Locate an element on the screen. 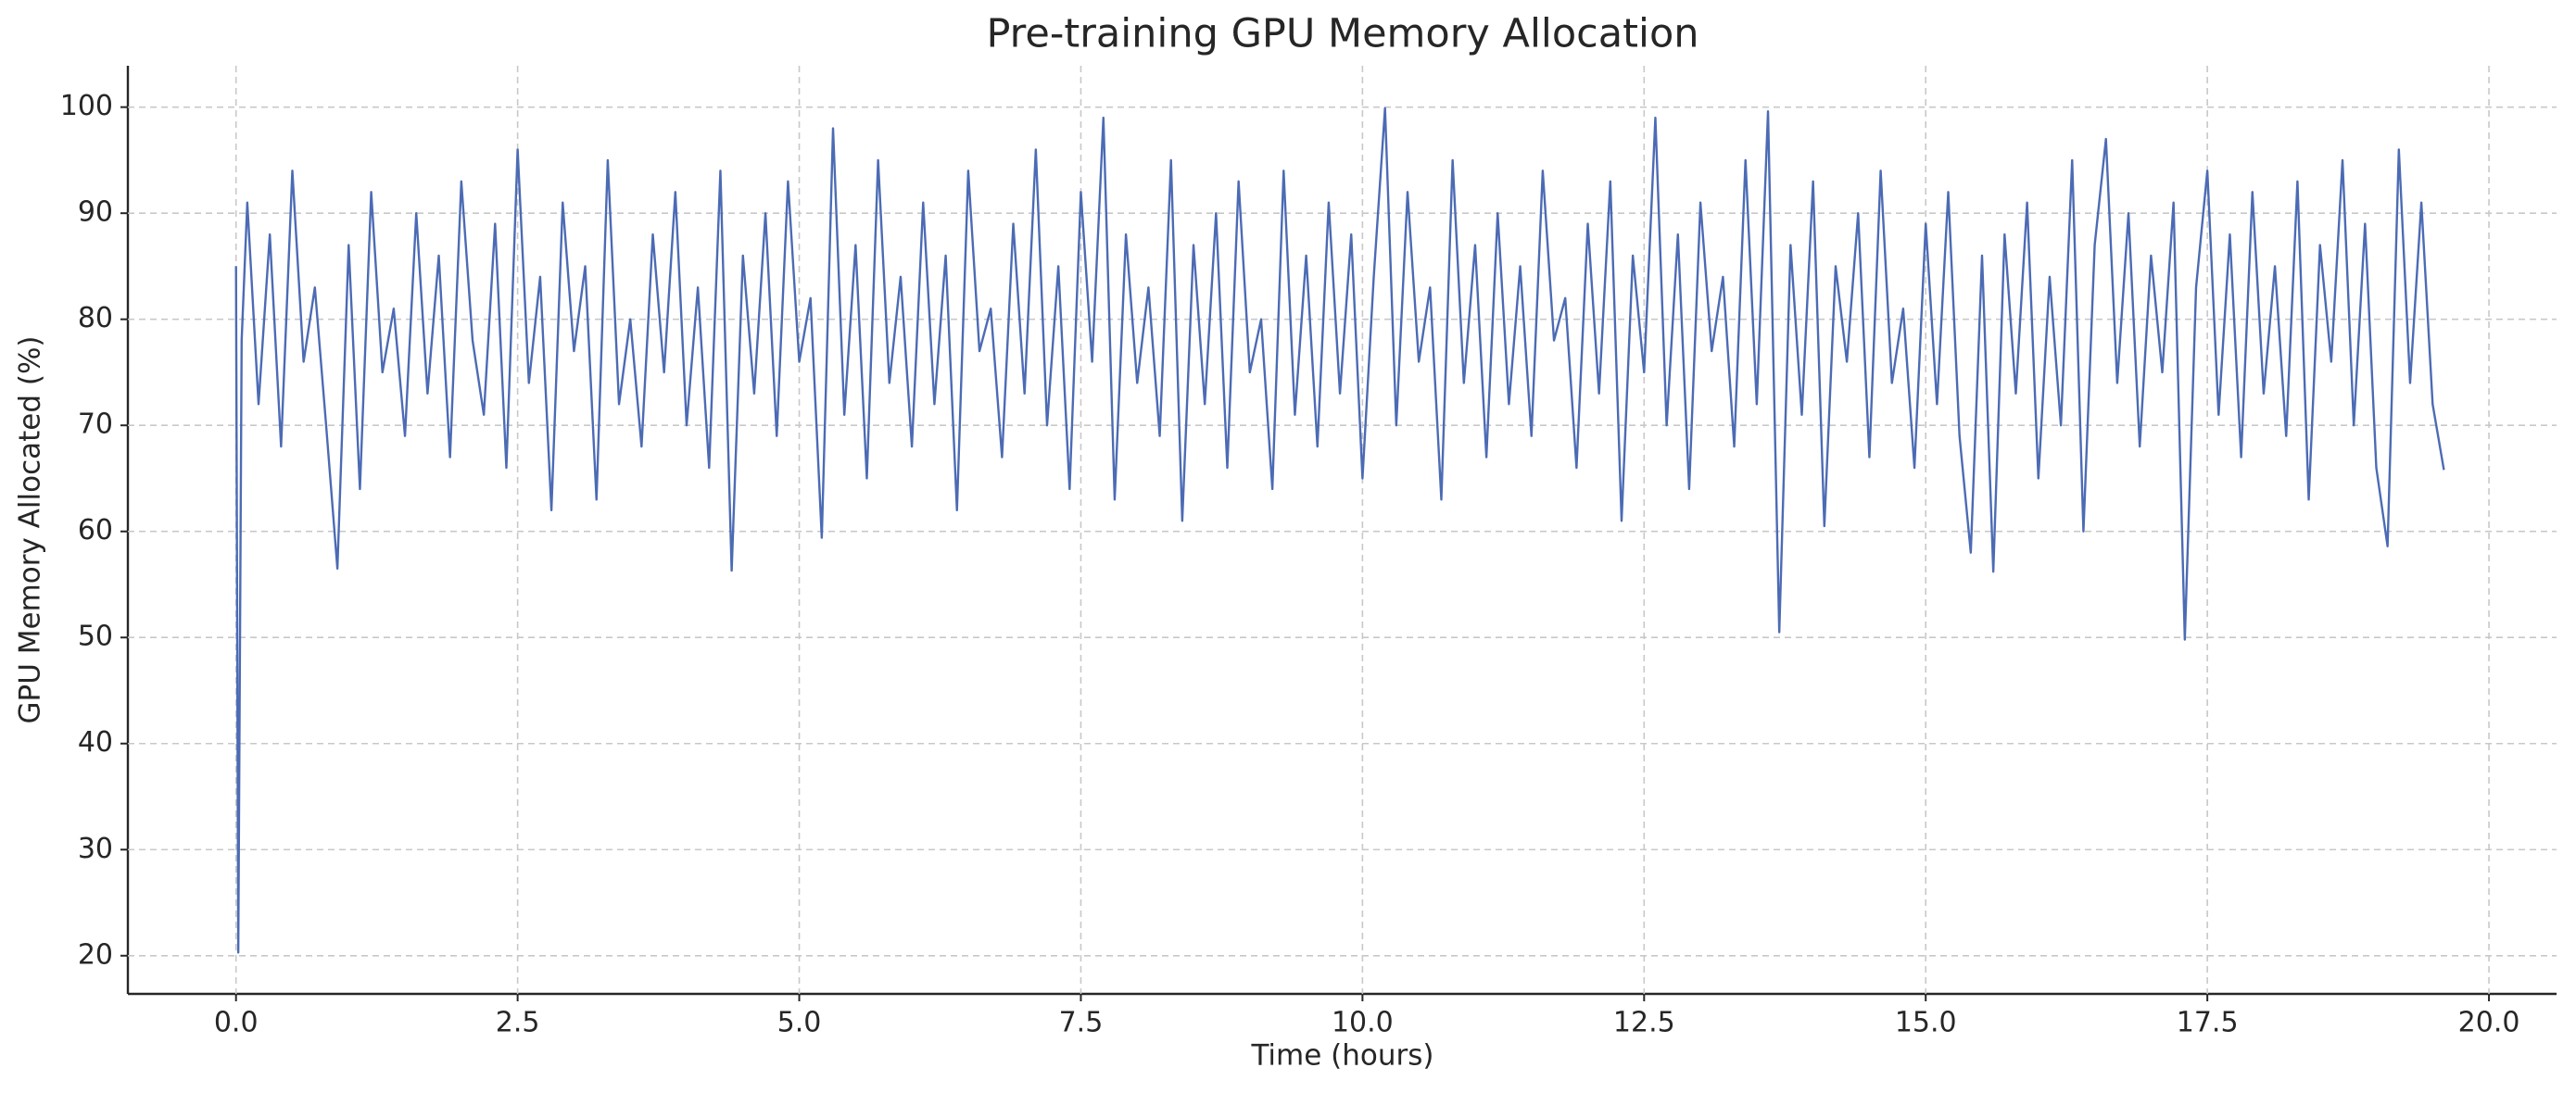 The height and width of the screenshot is (1093, 2576). y-axis-label: GPU Memory Allocated (%) is located at coordinates (31, 529).